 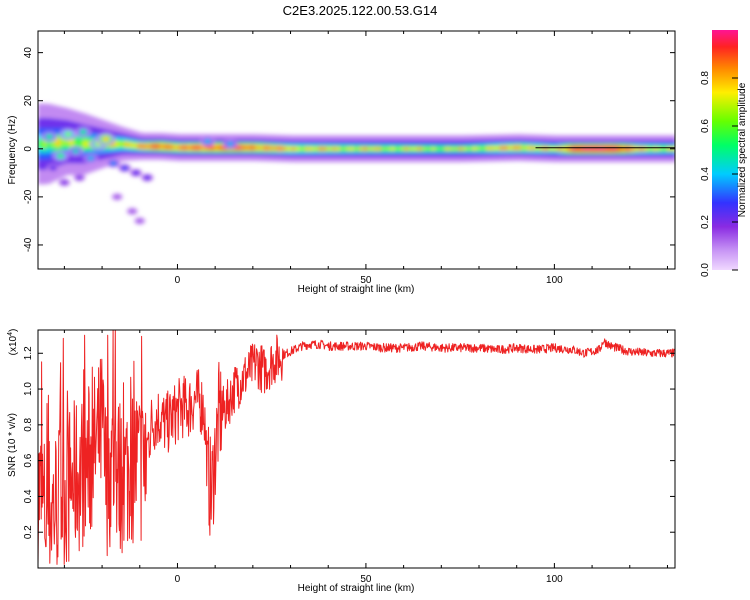 What do you see at coordinates (28, 532) in the screenshot?
I see `y-tick-label: 0.2` at bounding box center [28, 532].